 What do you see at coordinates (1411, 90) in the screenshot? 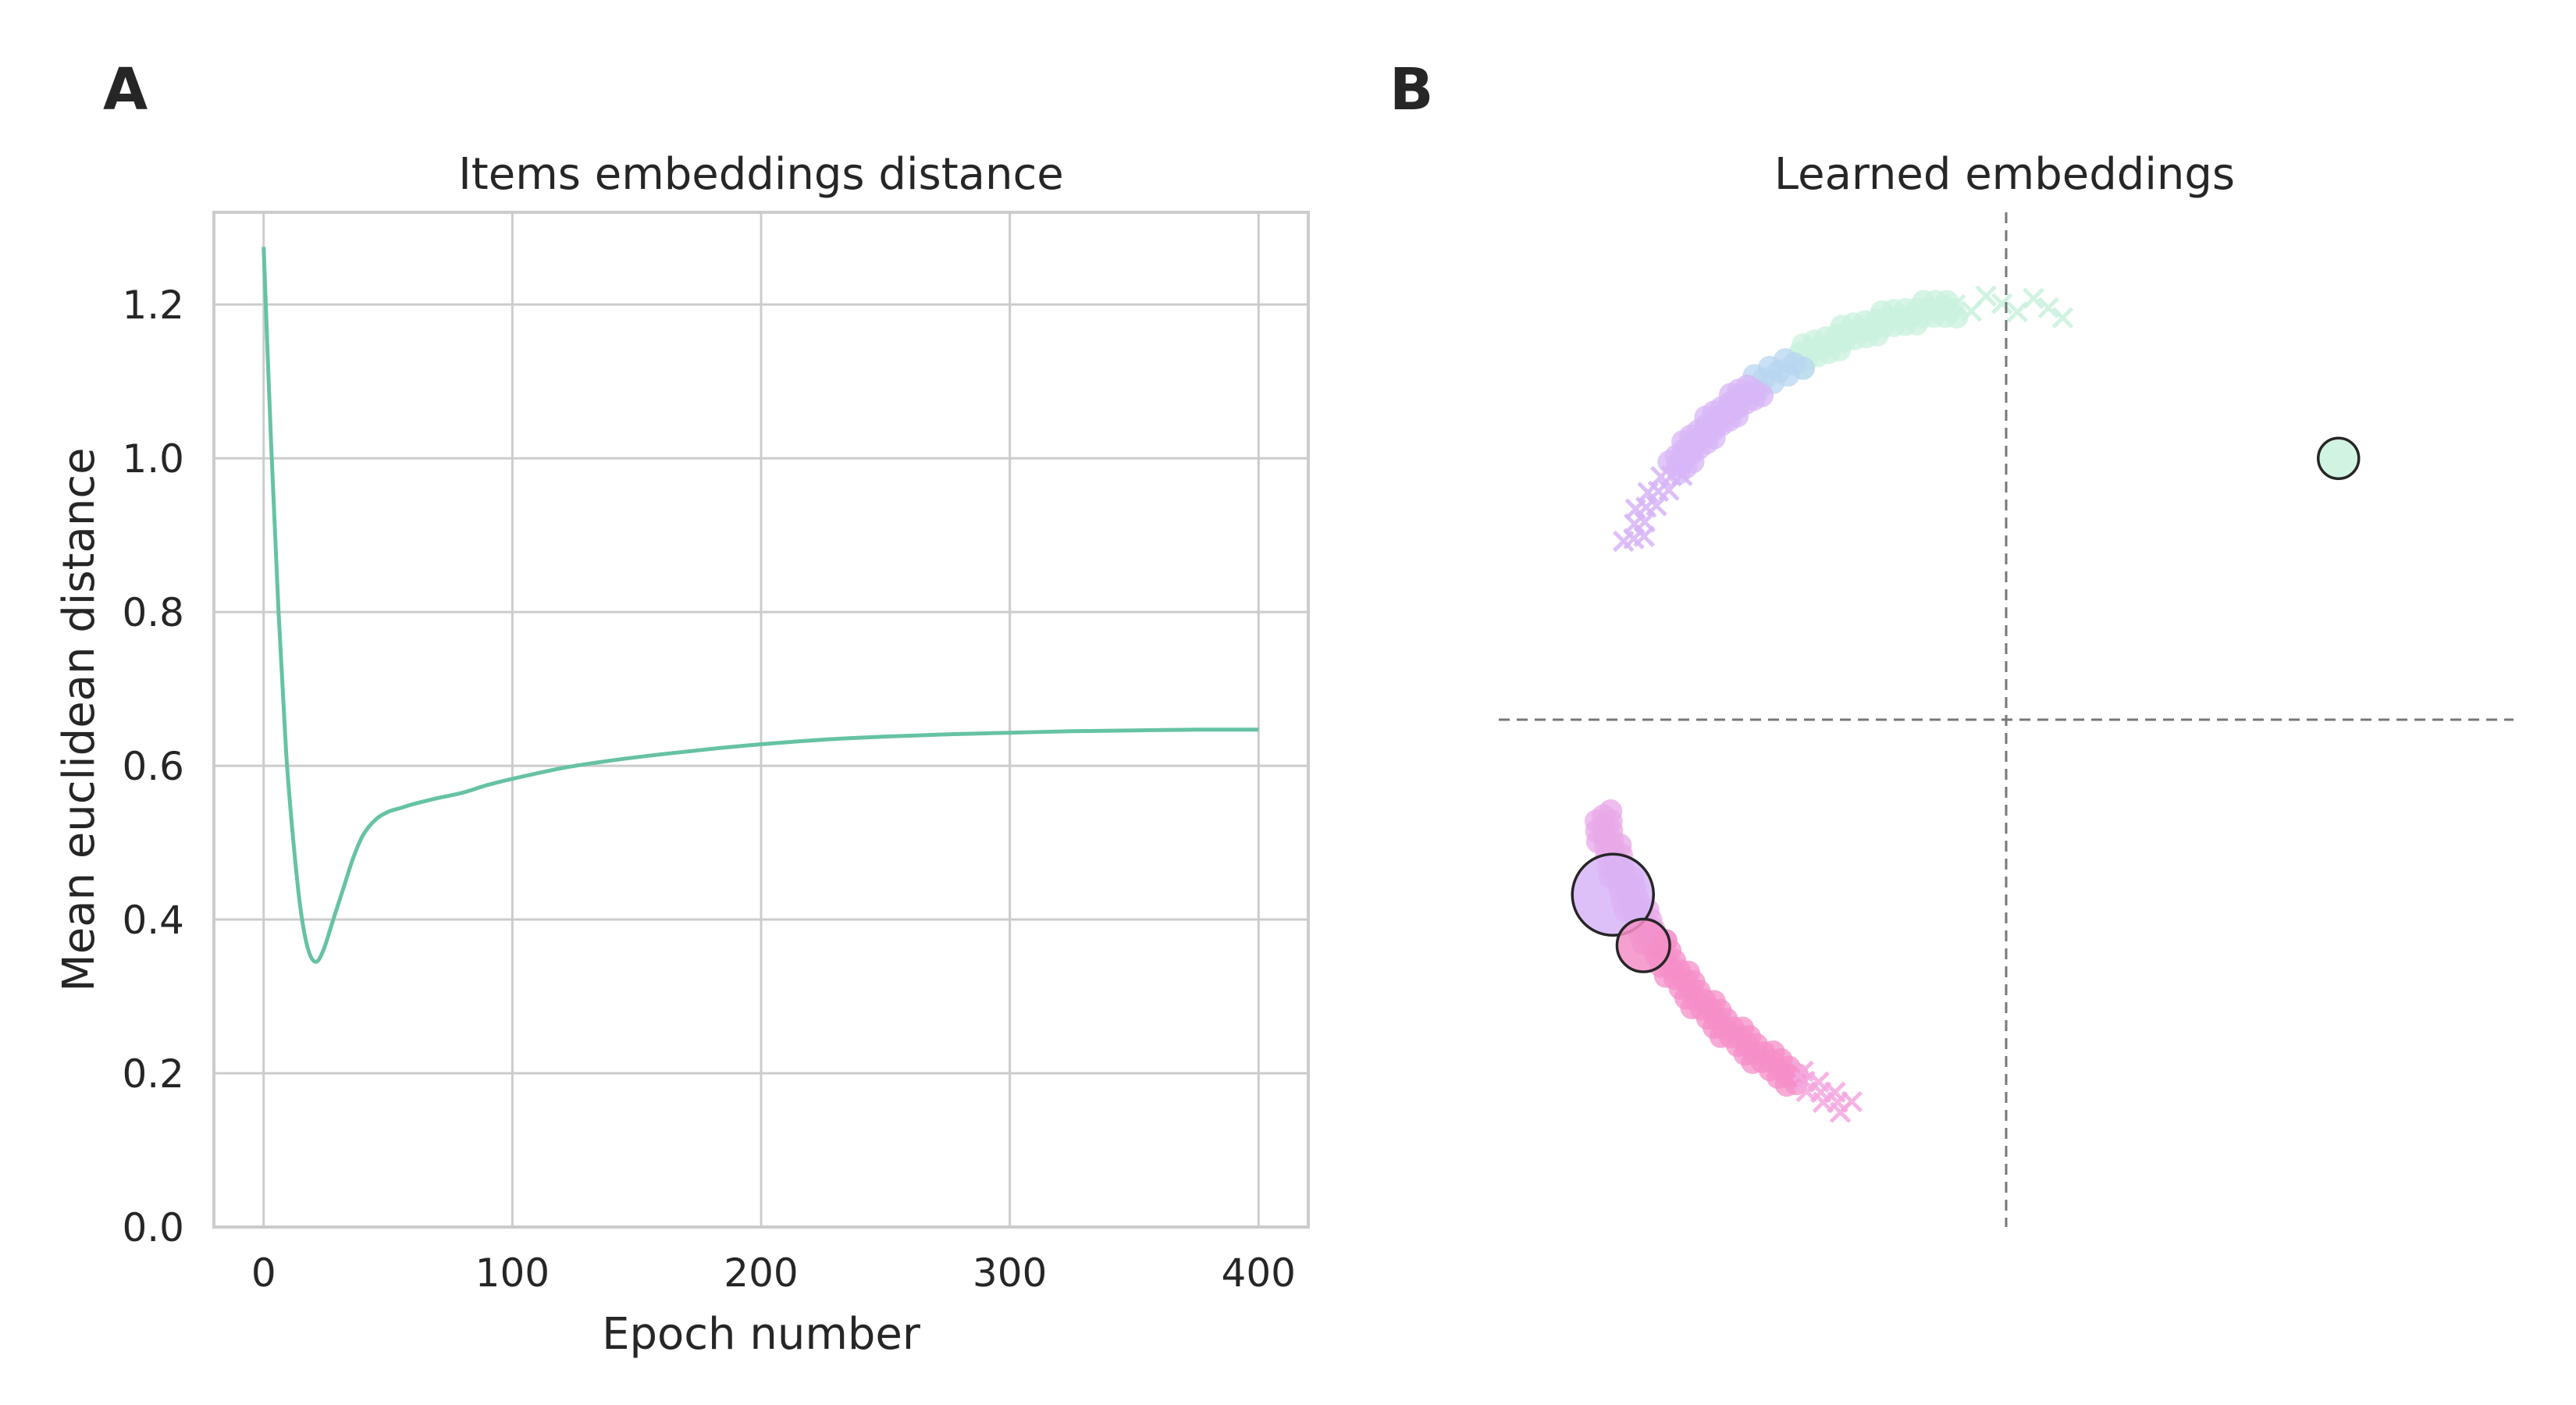
I see `panel-b-letter: B` at bounding box center [1411, 90].